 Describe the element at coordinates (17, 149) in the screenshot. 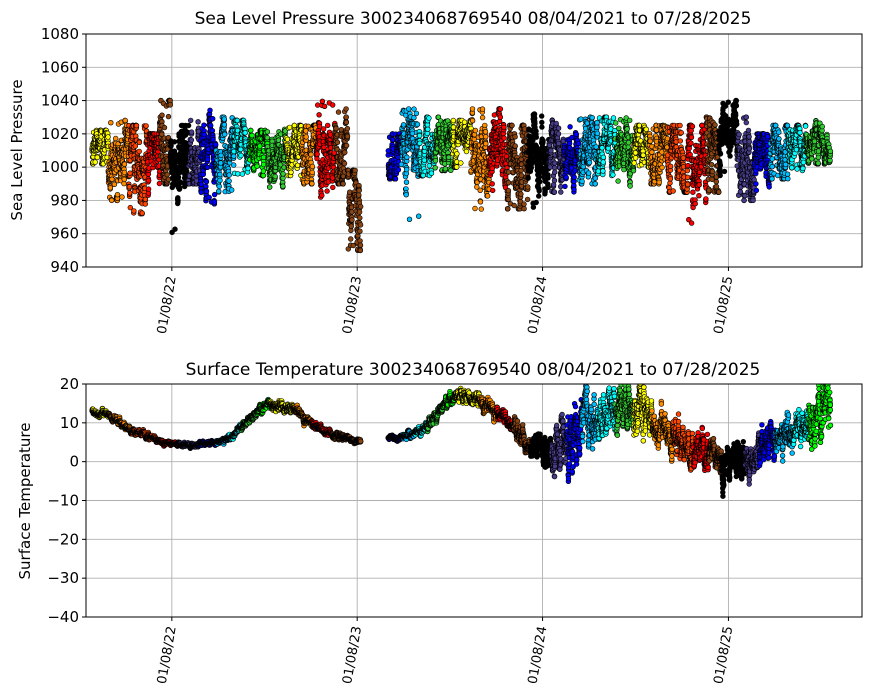

I see `y-axis-label: Sea Level Pressure` at that location.